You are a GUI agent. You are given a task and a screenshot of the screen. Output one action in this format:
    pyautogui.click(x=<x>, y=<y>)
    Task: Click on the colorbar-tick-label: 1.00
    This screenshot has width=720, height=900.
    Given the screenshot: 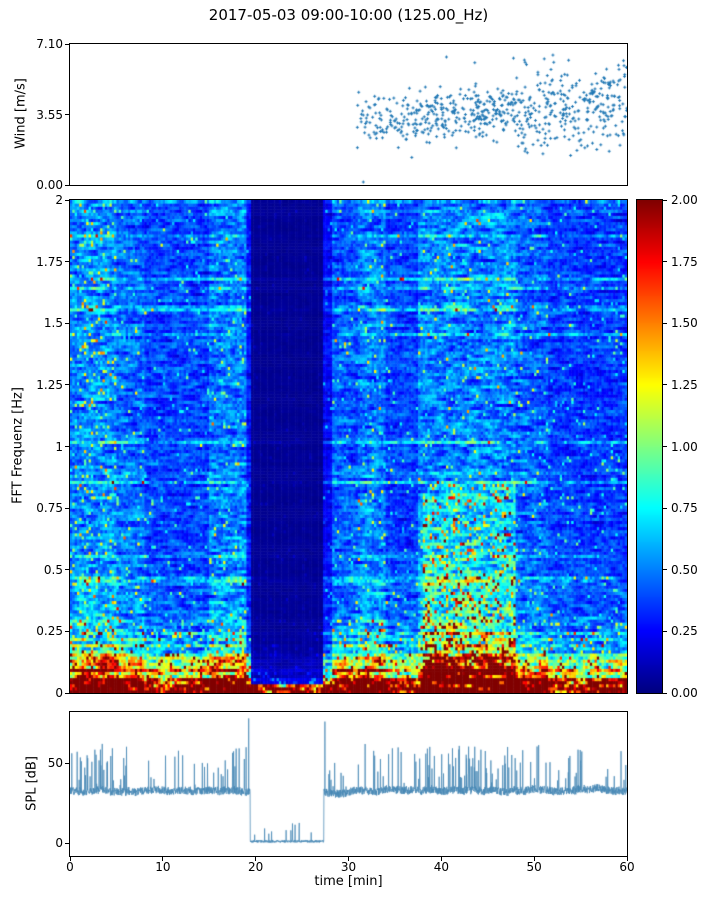 What is the action you would take?
    pyautogui.click(x=684, y=446)
    